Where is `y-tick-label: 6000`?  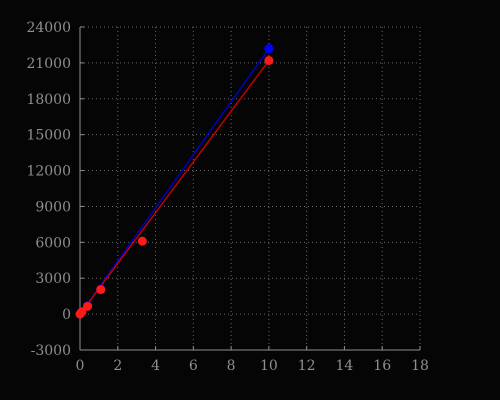
y-tick-label: 6000 is located at coordinates (53, 243).